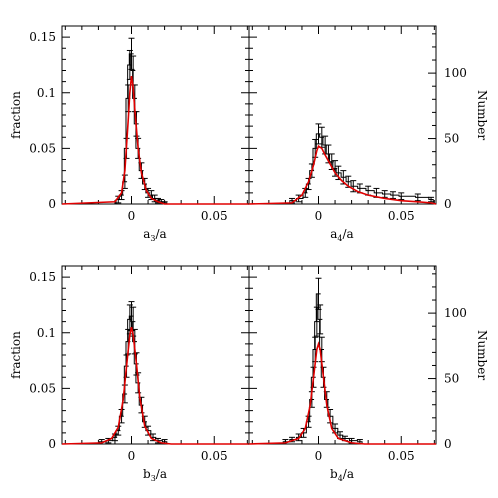  I want to click on xlabel-b4-sub: 4, so click(340, 478).